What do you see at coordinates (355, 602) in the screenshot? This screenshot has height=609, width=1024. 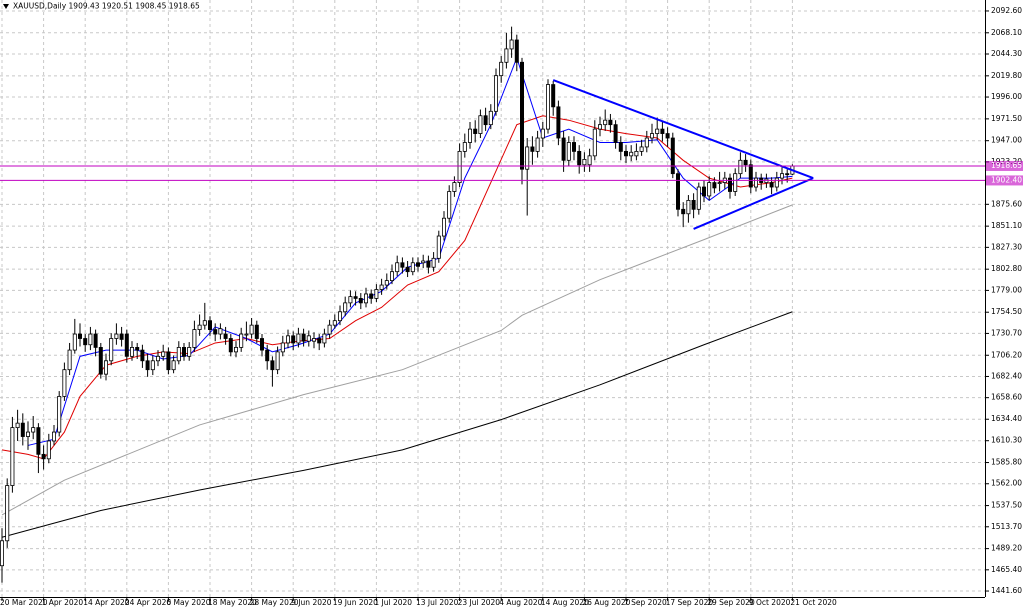 I see `x-tick-label: 19 Jun 2020` at bounding box center [355, 602].